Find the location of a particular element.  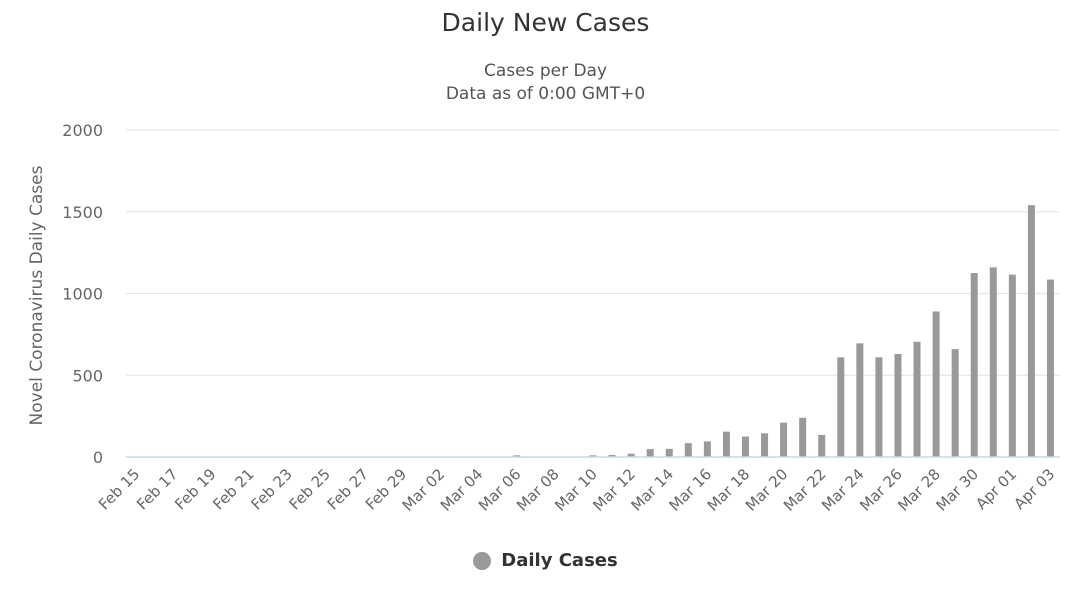

y-tick-label: 2000 is located at coordinates (82, 130).